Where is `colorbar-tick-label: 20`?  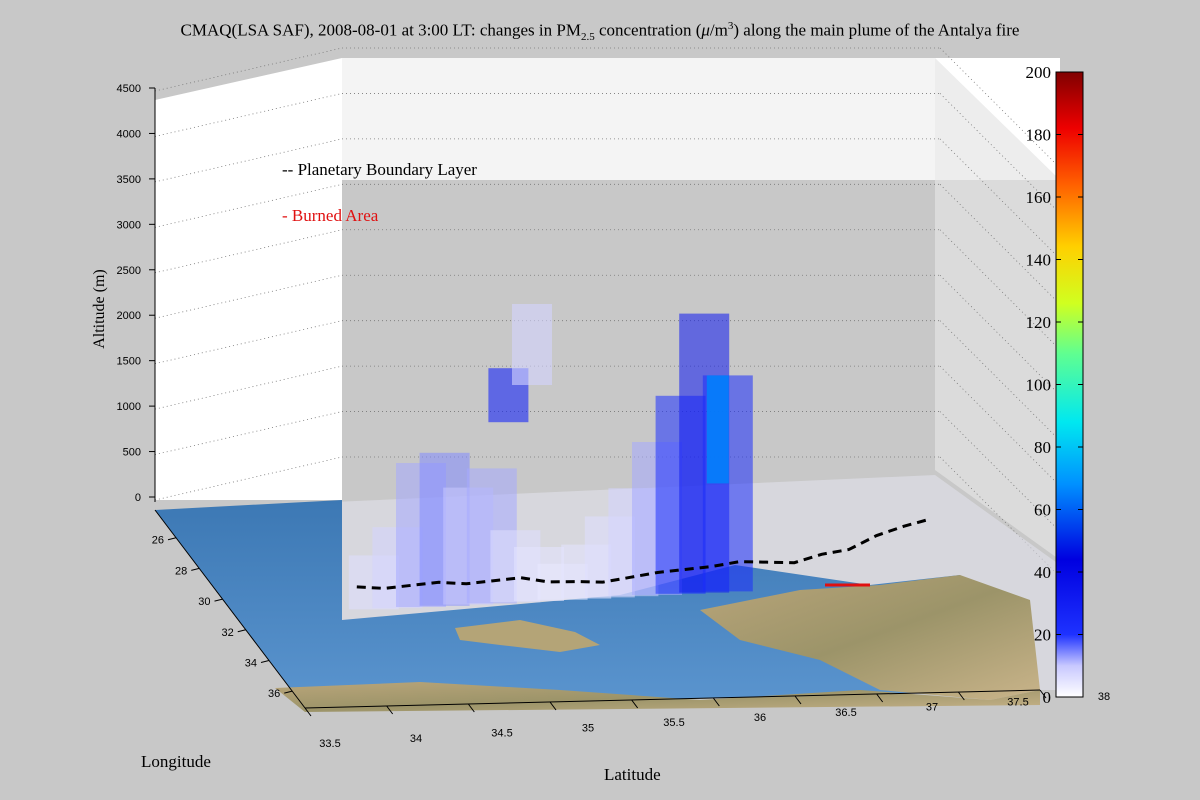 colorbar-tick-label: 20 is located at coordinates (1042, 635).